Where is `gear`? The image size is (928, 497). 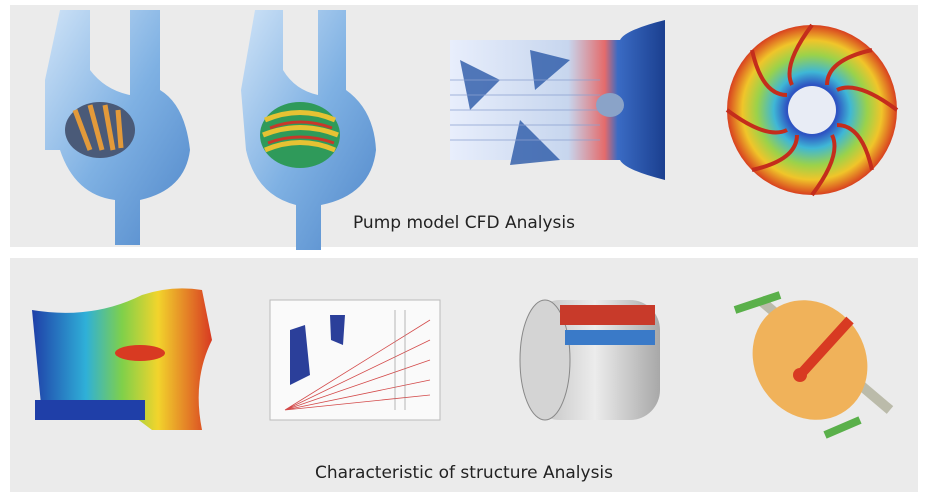
gear is located at coordinates (589, 360).